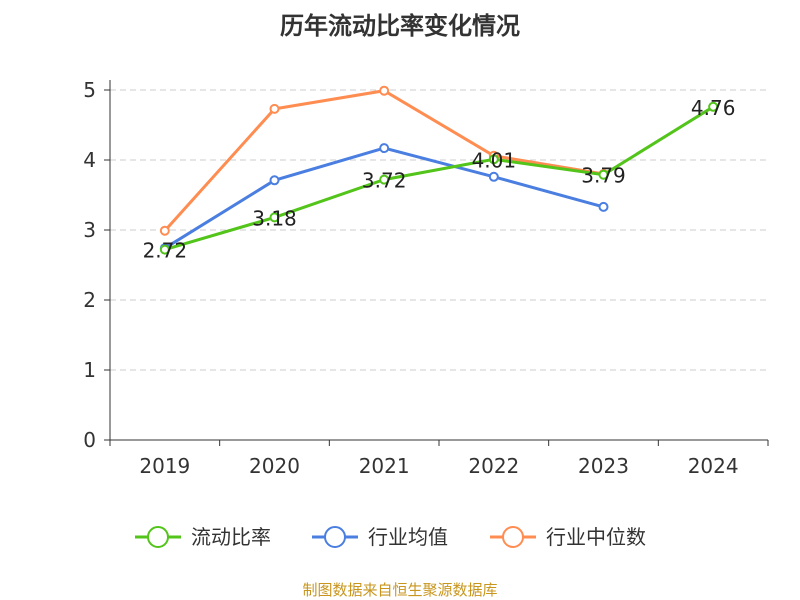 This screenshot has height=600, width=800. Describe the element at coordinates (400, 590) in the screenshot. I see `source-note: 制图数据来自恒生聚源数据库` at that location.